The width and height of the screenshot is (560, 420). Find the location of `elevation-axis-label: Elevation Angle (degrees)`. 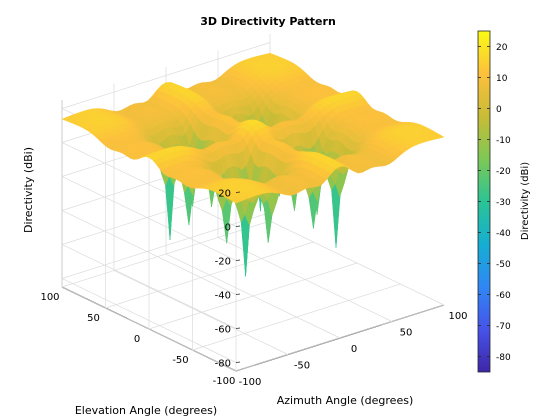

elevation-axis-label: Elevation Angle (degrees) is located at coordinates (146, 410).